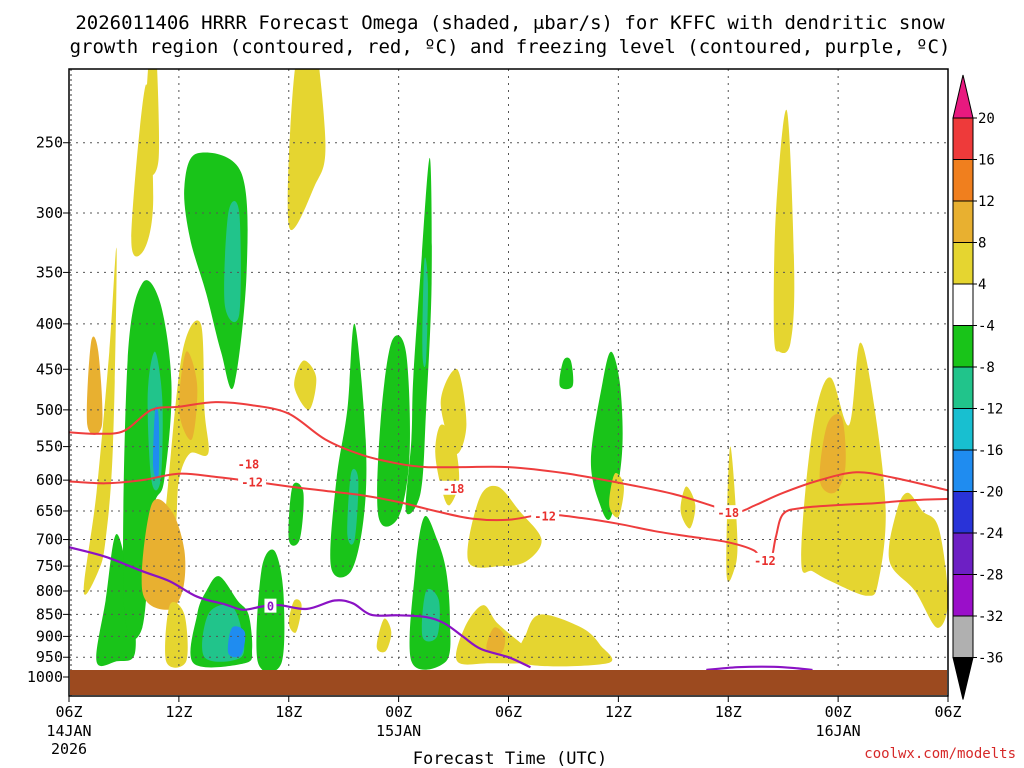  Describe the element at coordinates (49, 636) in the screenshot. I see `y-tick-label: 900` at that location.